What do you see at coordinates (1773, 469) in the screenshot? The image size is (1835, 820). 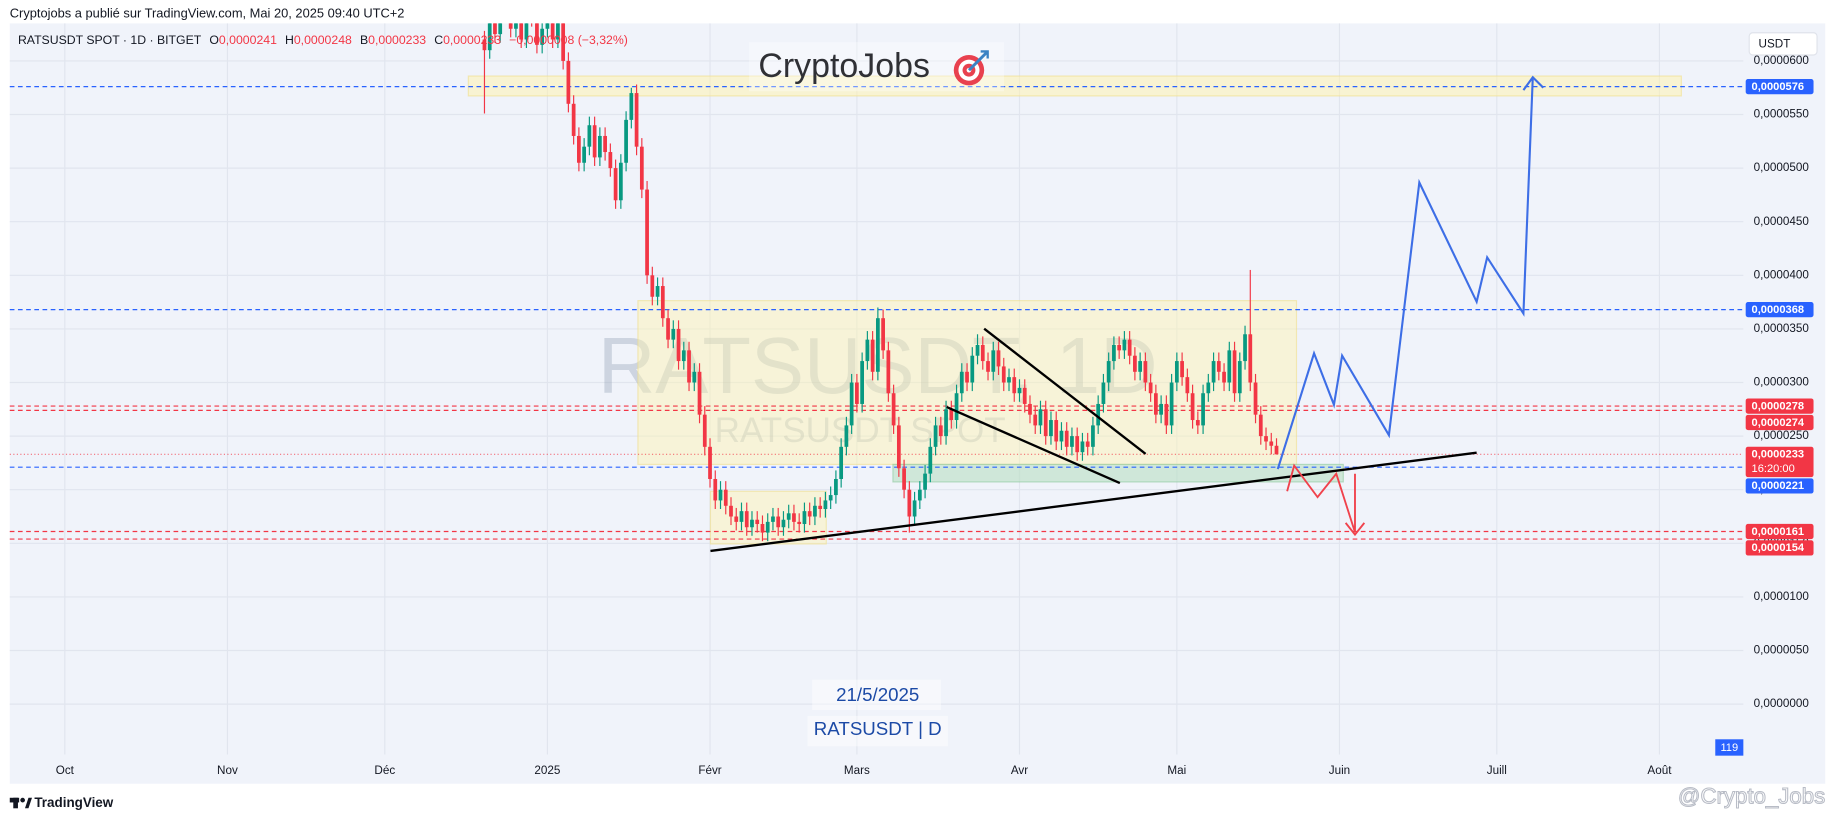 I see `price-tag-label: 16:20:00` at bounding box center [1773, 469].